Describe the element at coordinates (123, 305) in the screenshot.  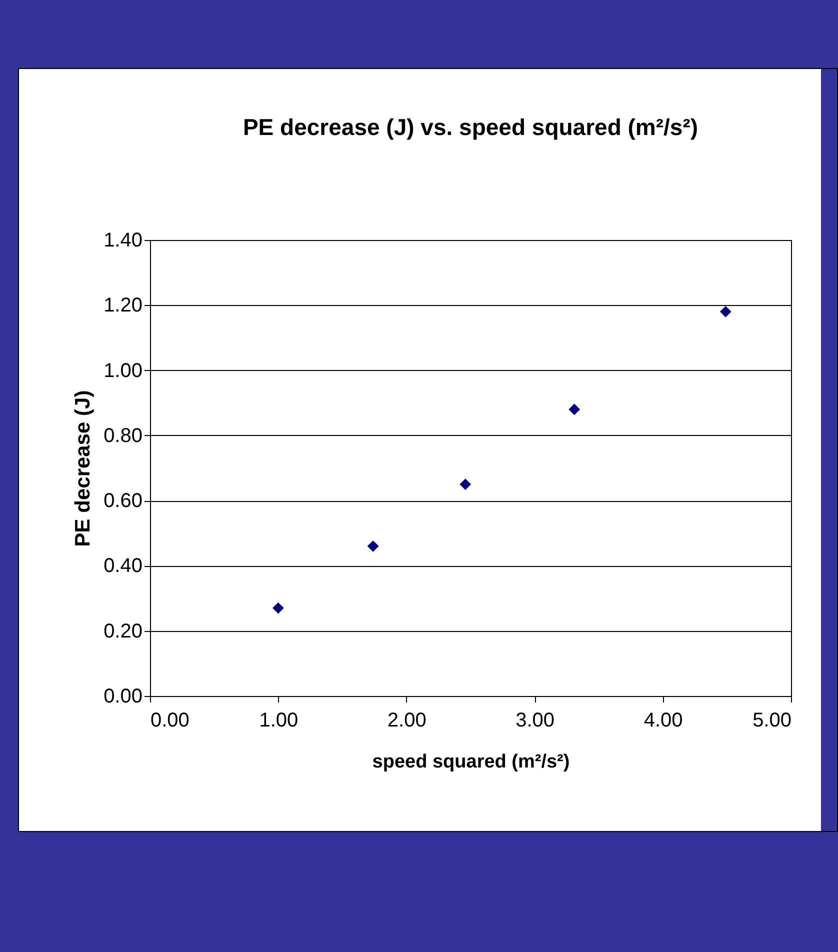
I see `y-tick-label: 1.20` at that location.